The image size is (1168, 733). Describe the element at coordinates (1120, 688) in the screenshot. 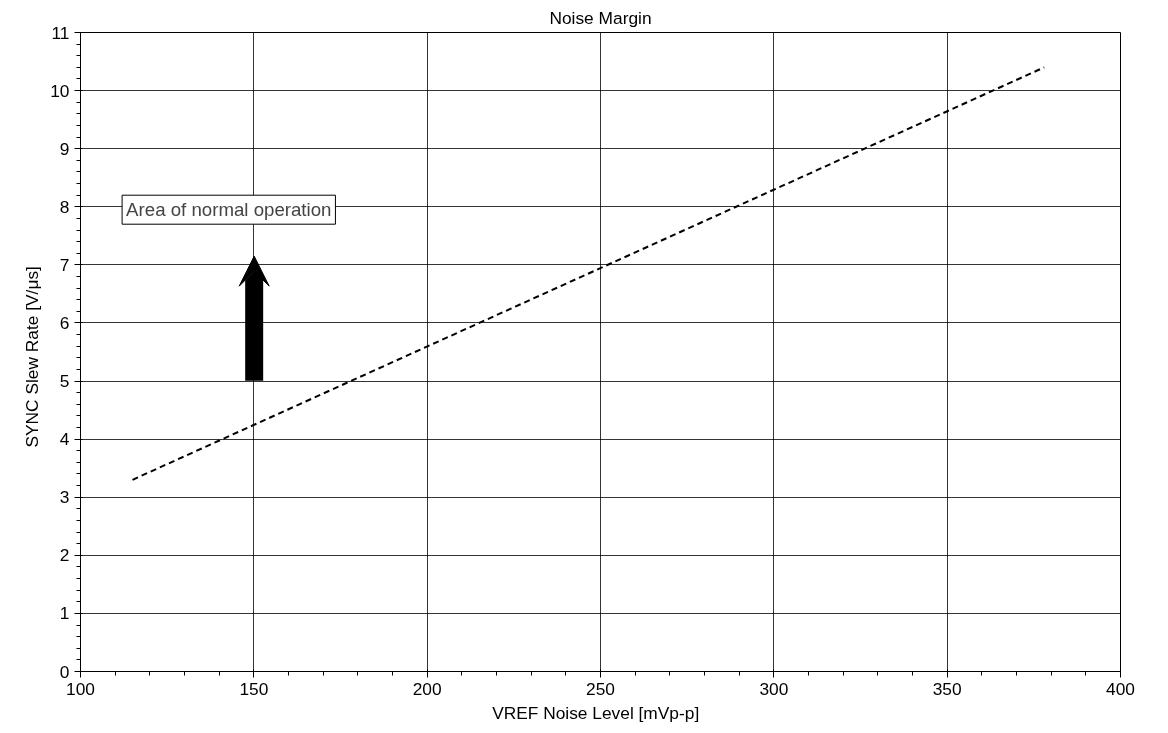

I see `x-tick-label: 400` at that location.